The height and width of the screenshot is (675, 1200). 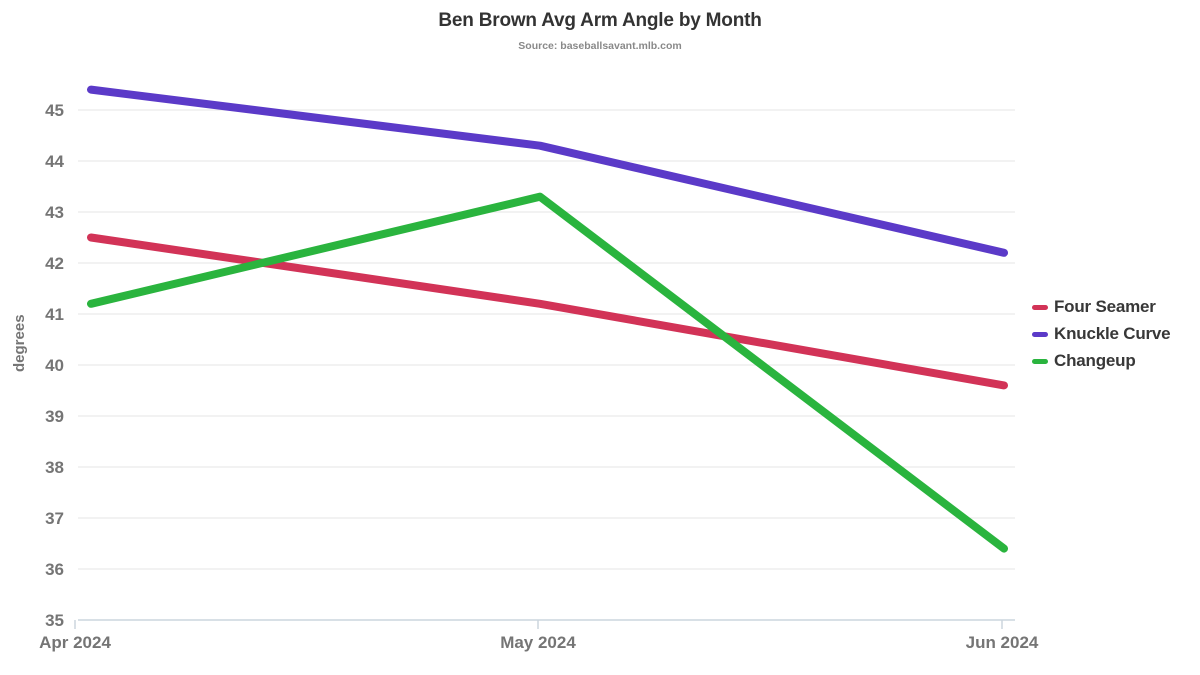 I want to click on chart-legend: Four Seamer Knuckle Curve Changeup, so click(x=1101, y=334).